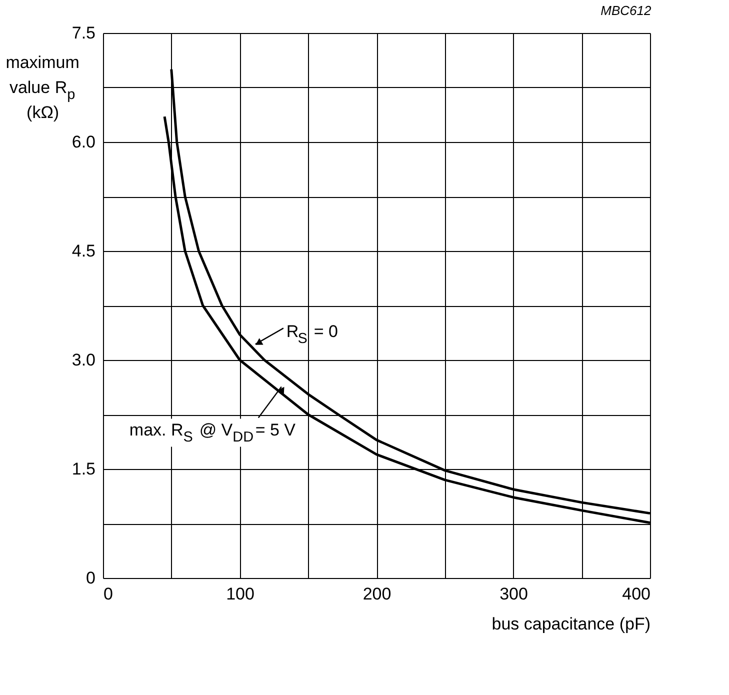 The height and width of the screenshot is (695, 729). I want to click on y-tick-label: 1.5, so click(84, 469).